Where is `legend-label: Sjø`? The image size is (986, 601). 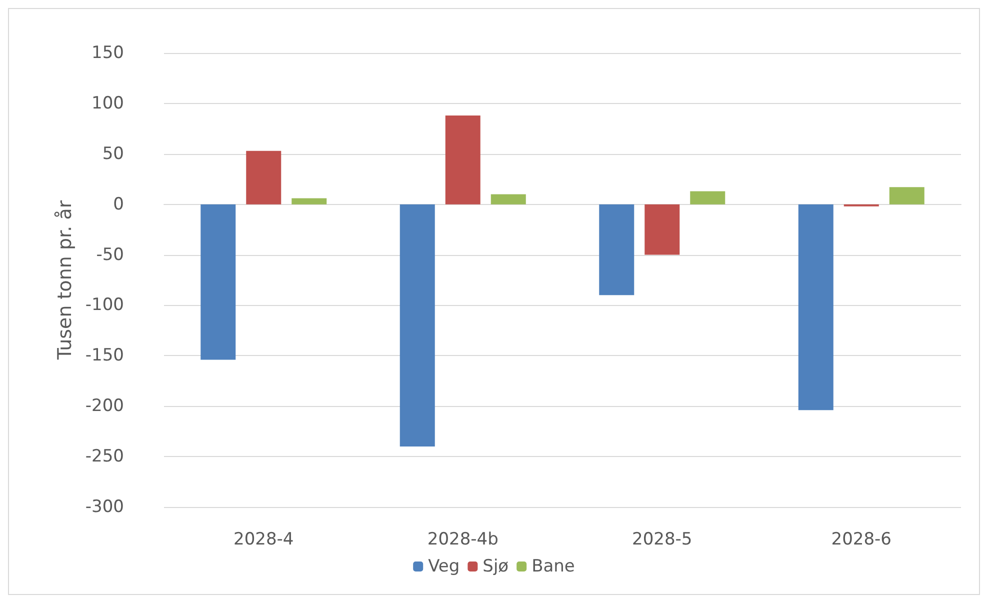 legend-label: Sjø is located at coordinates (495, 566).